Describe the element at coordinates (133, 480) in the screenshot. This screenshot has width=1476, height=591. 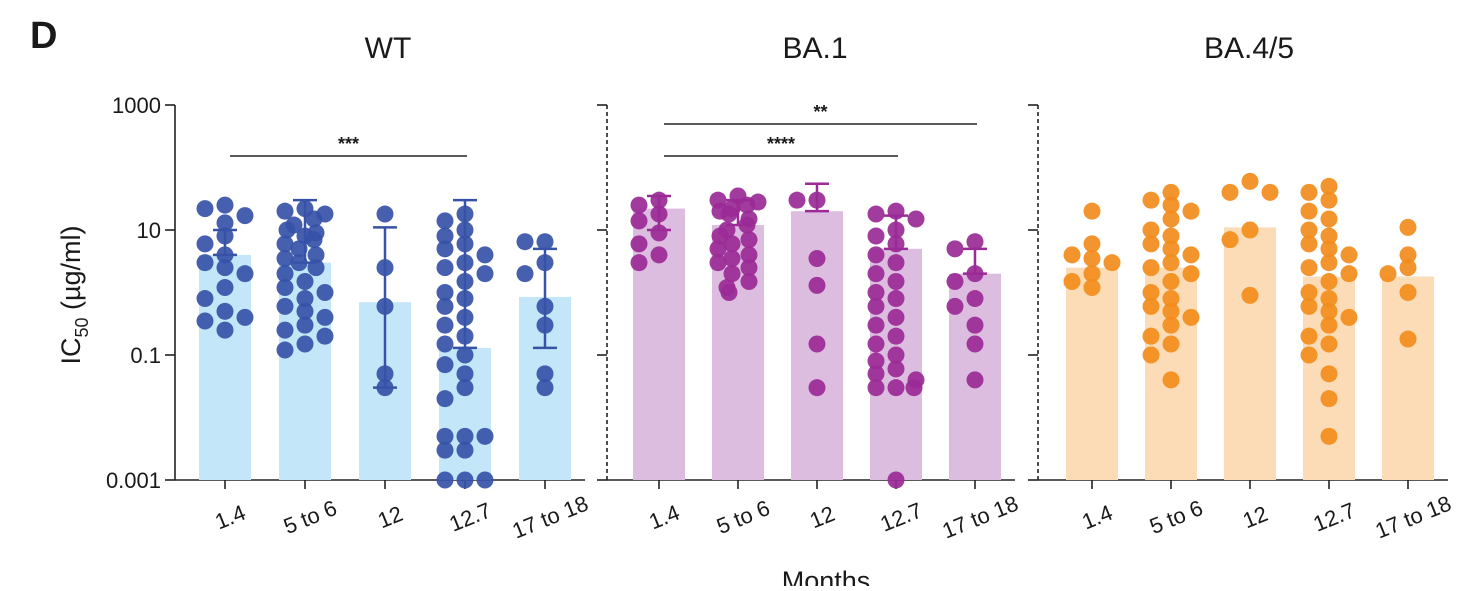
I see `y-tick-label: 0.001` at that location.